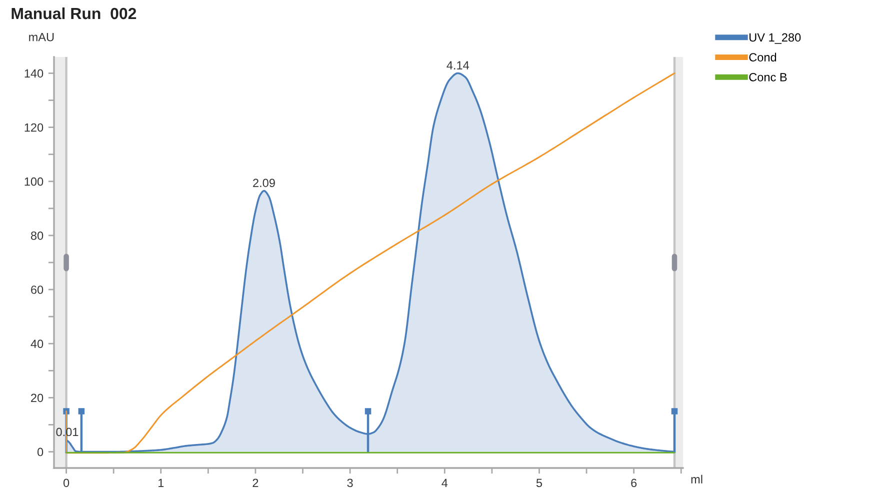 The width and height of the screenshot is (890, 498). Describe the element at coordinates (762, 57) in the screenshot. I see `legend-label: Cond` at that location.